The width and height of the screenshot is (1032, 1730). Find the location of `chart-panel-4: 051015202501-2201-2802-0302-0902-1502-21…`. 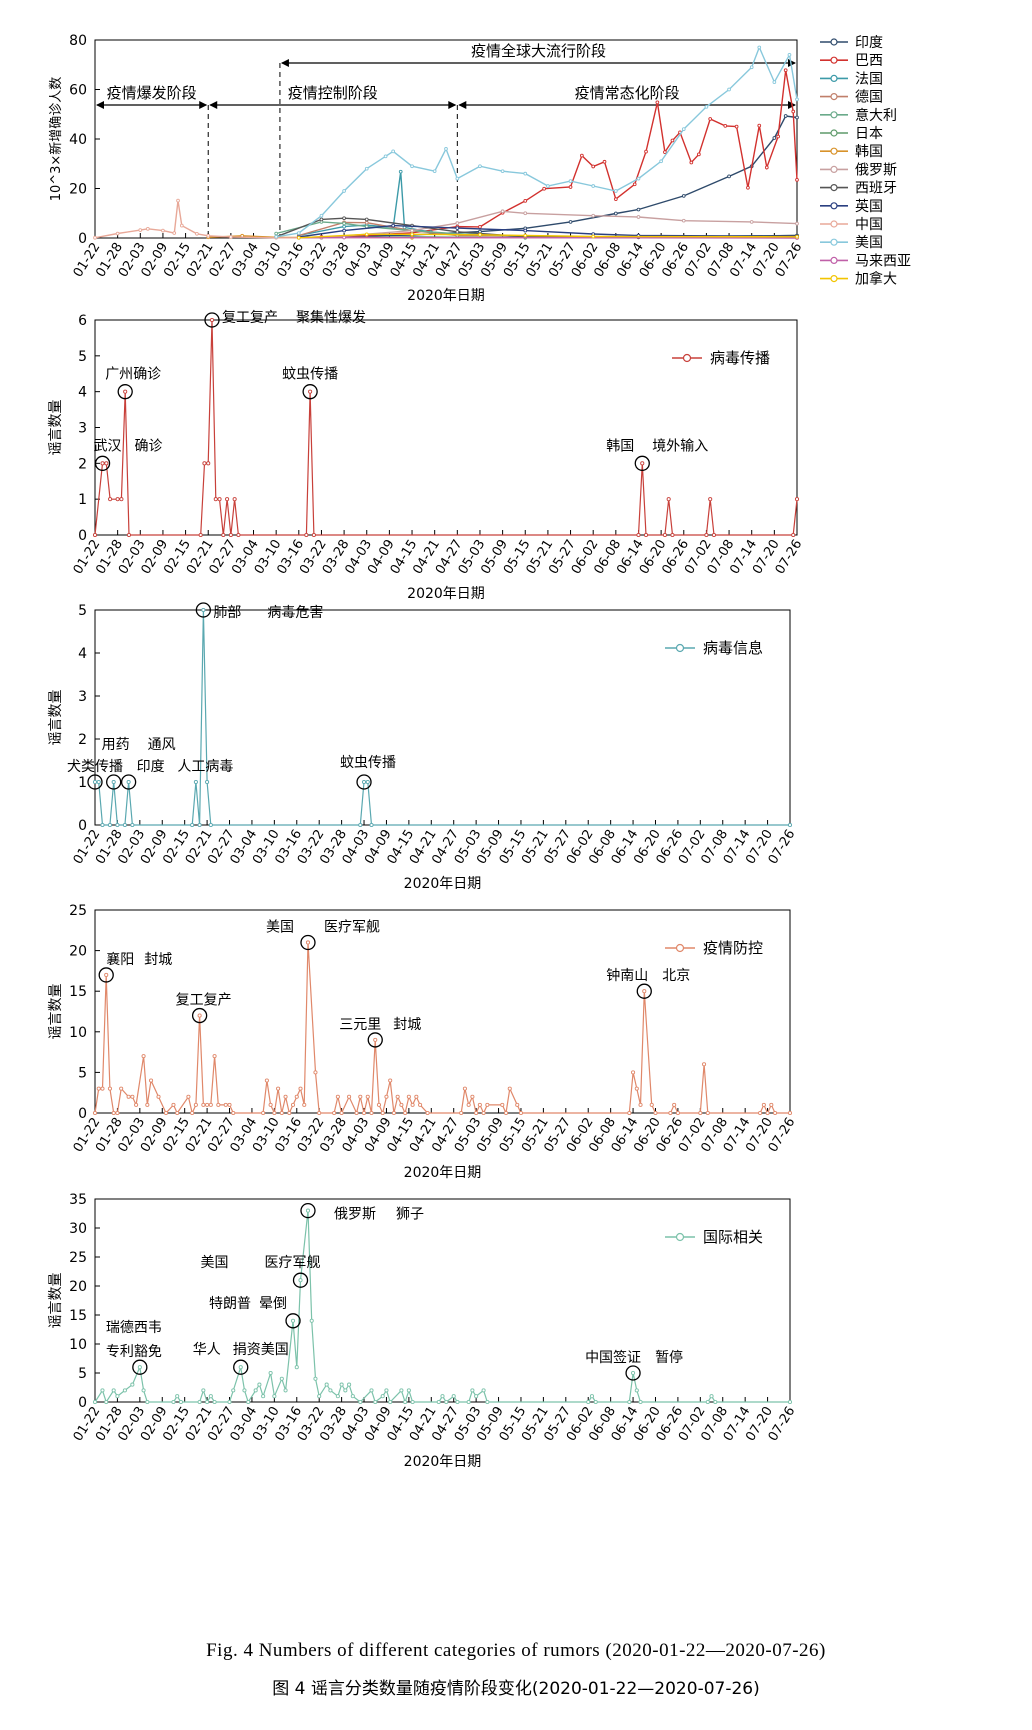

chart-panel-4: 051015202501-2201-2802-0302-0902-1502-21… is located at coordinates (423, 1042).